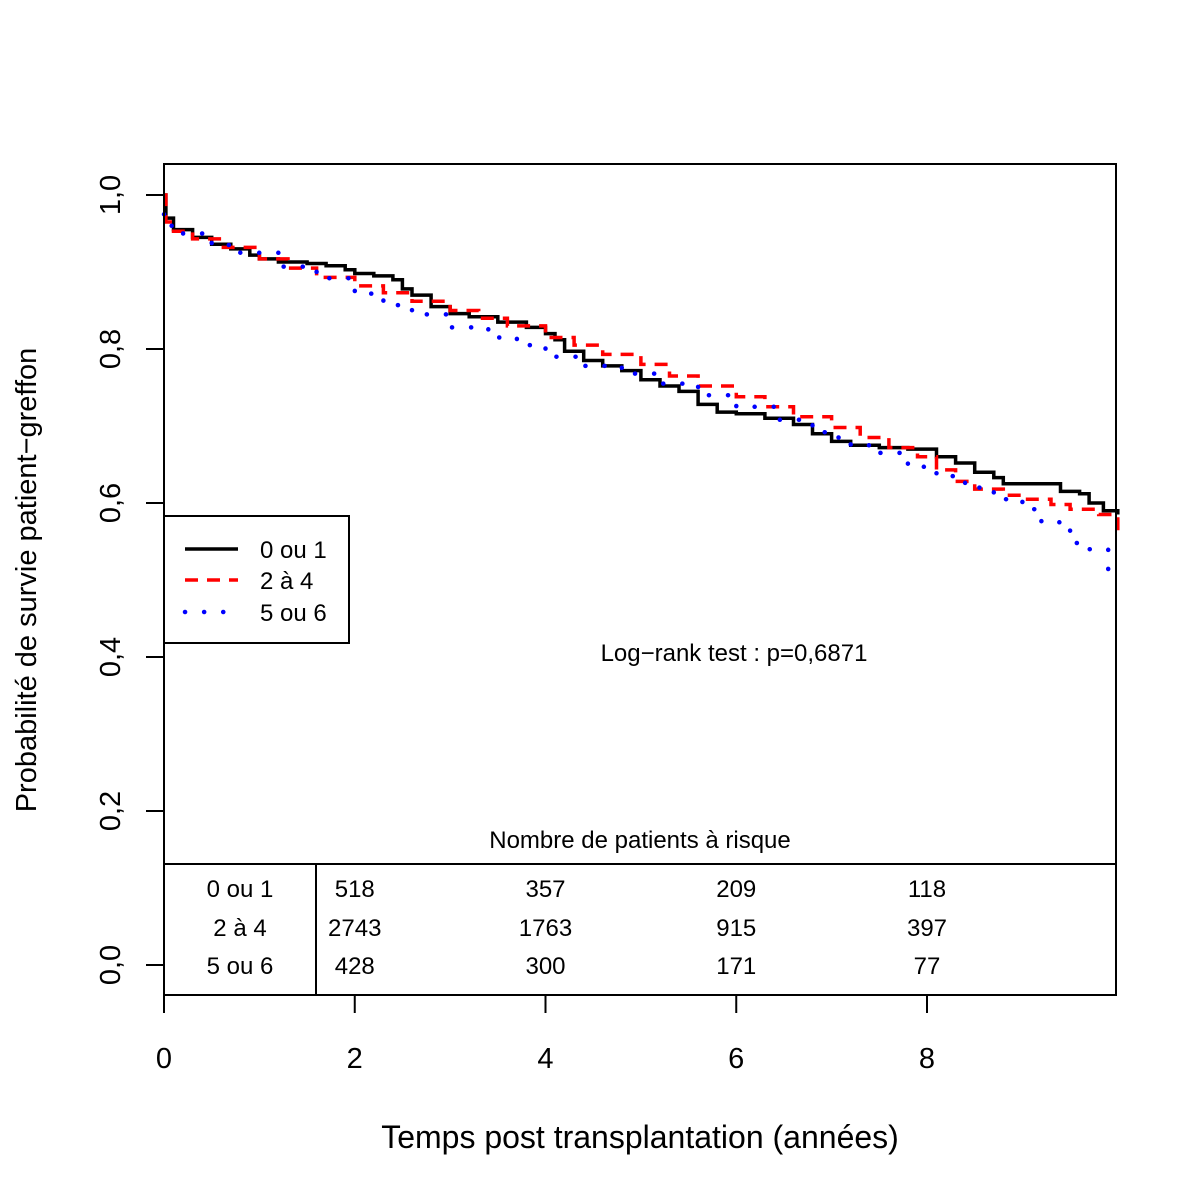 The width and height of the screenshot is (1200, 1200). Describe the element at coordinates (736, 928) in the screenshot. I see `risk-value: 915` at that location.